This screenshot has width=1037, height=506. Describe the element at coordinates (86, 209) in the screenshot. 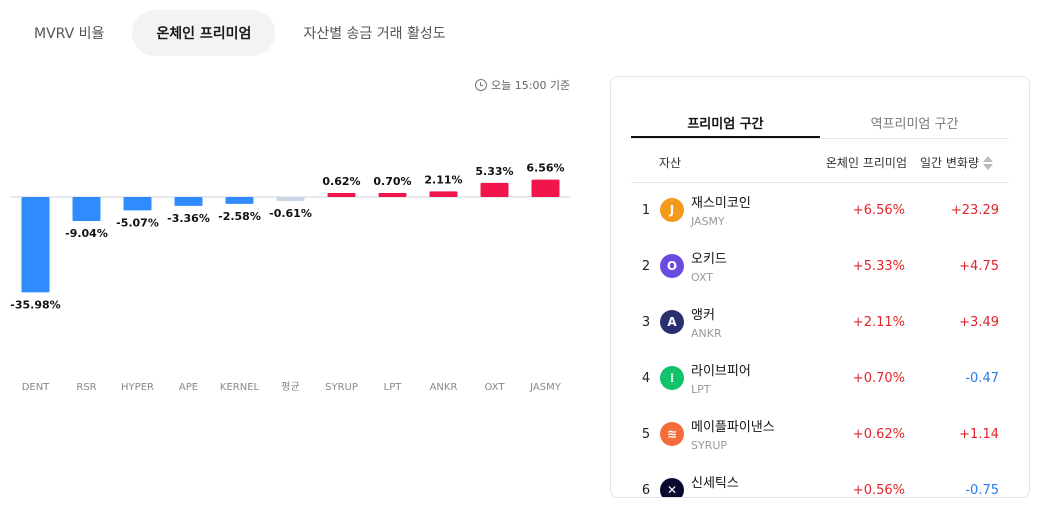

I see `bar-rsr` at that location.